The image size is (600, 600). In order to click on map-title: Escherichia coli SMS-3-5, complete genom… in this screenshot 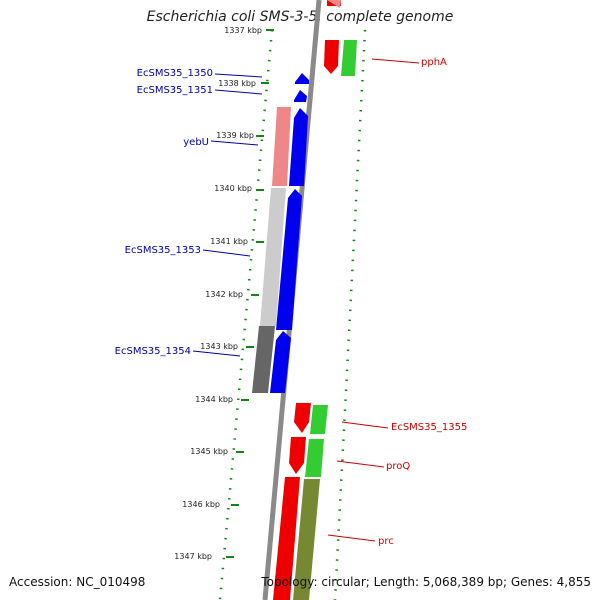, I will do `click(300, 17)`.